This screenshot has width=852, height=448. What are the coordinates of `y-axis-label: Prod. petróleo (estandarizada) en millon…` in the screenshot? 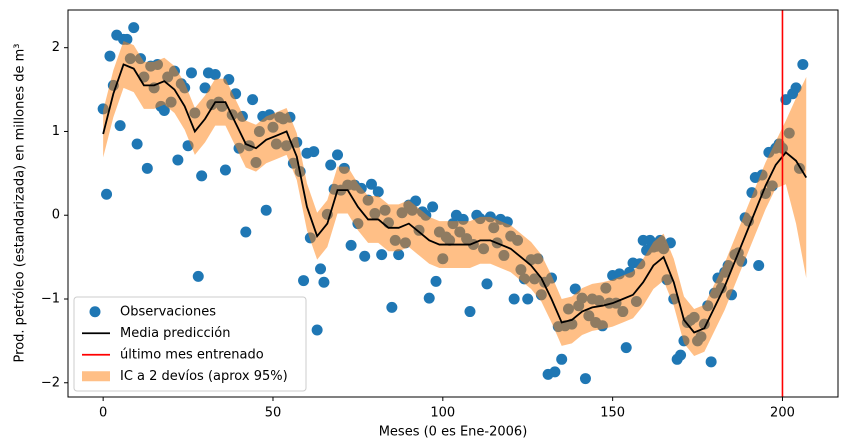 It's located at (20, 203).